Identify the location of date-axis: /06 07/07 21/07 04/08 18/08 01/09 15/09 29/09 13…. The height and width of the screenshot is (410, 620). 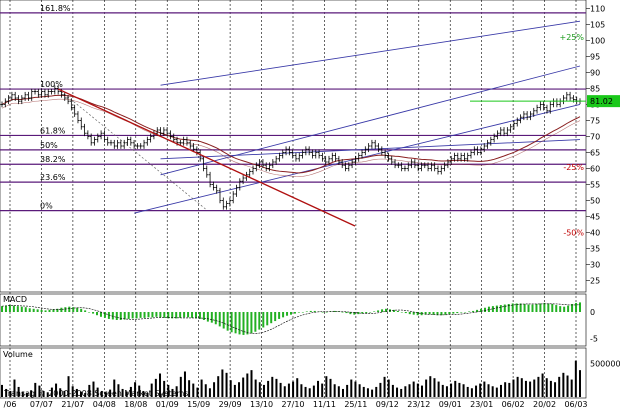
(296, 404).